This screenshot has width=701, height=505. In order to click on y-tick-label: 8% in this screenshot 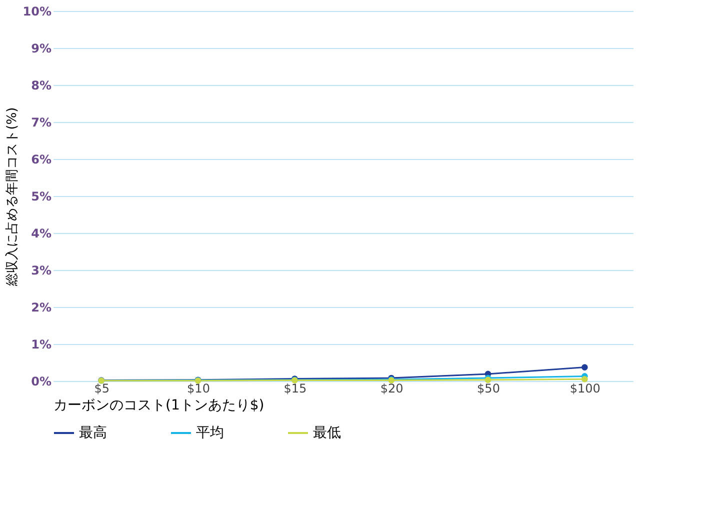, I will do `click(41, 85)`.